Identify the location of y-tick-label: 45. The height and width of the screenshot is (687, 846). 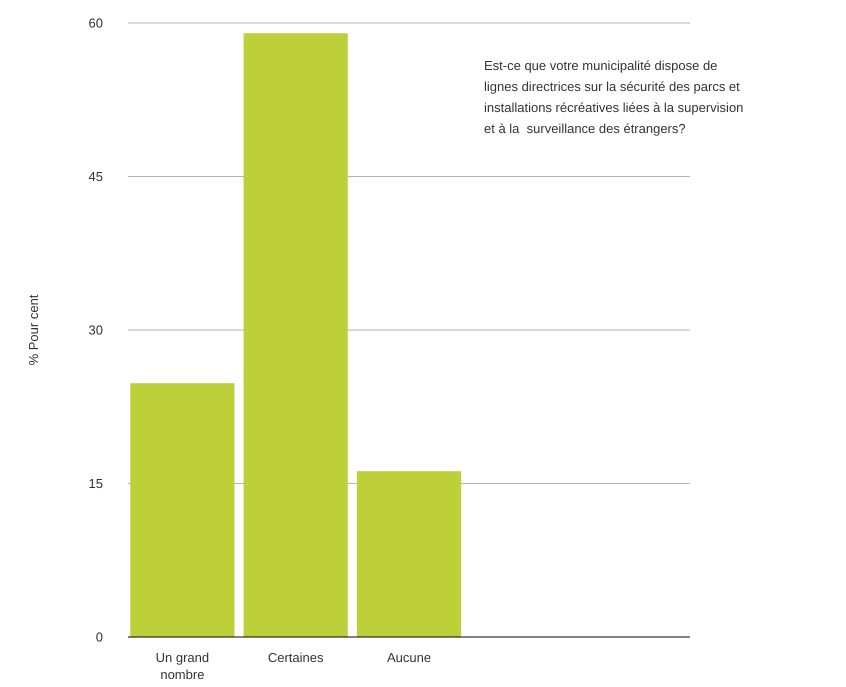
(95, 176).